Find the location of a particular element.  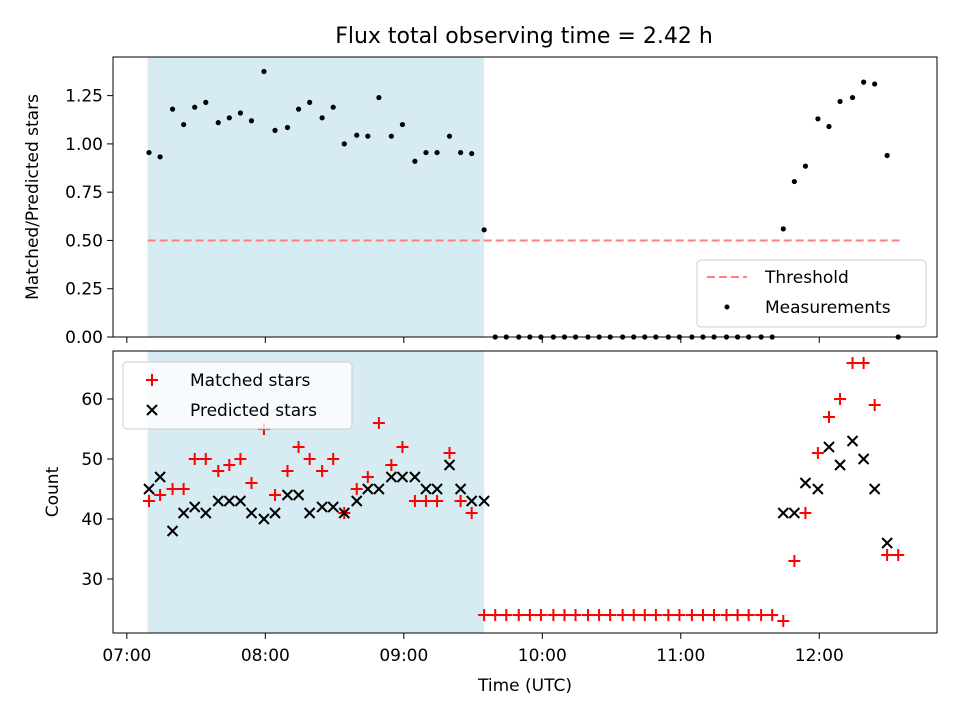

count-x-tick-label: 11:00 is located at coordinates (680, 656).